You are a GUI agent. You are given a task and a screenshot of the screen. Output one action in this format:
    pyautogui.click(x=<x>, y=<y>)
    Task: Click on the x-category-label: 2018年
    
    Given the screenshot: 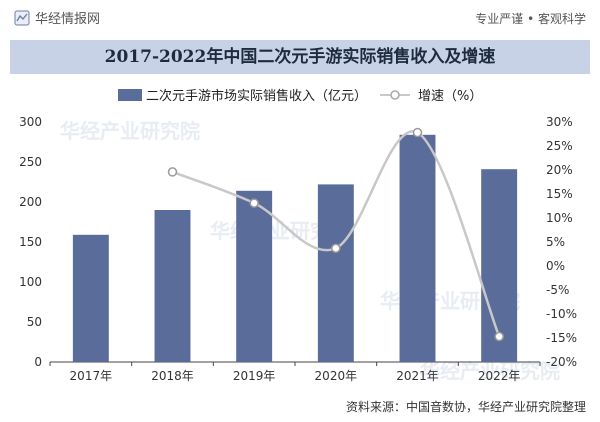 What is the action you would take?
    pyautogui.click(x=172, y=376)
    